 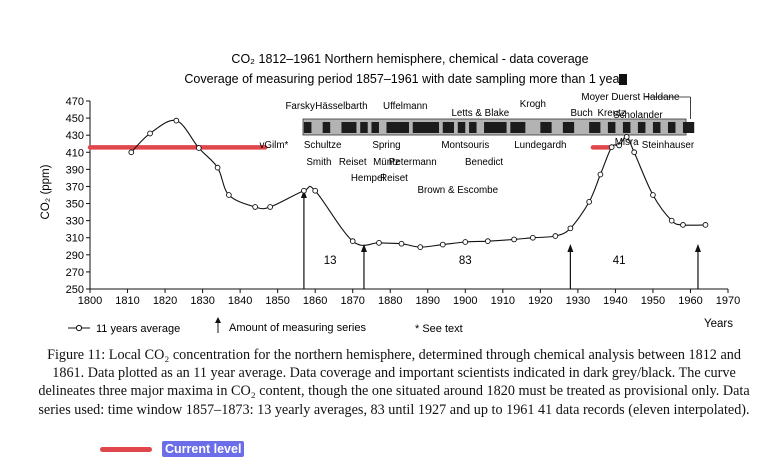 What do you see at coordinates (273, 145) in the screenshot?
I see `scientist-label: vGilm*` at bounding box center [273, 145].